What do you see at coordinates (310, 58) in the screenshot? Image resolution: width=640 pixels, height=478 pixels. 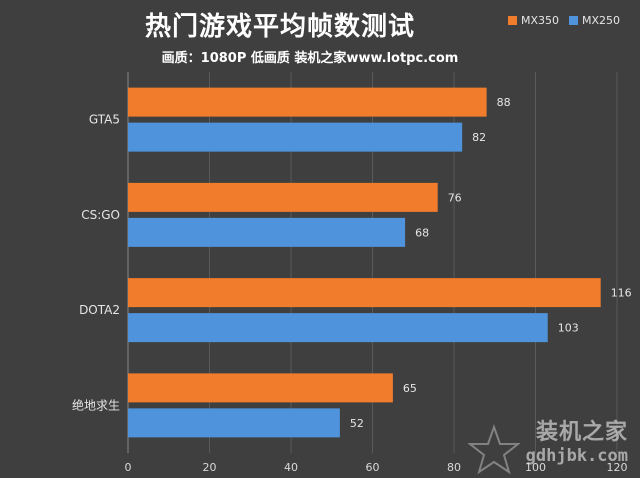 I see `chart-subtitle: 画质：1080P 低画质 装机之家www.lotpc.com` at bounding box center [310, 58].